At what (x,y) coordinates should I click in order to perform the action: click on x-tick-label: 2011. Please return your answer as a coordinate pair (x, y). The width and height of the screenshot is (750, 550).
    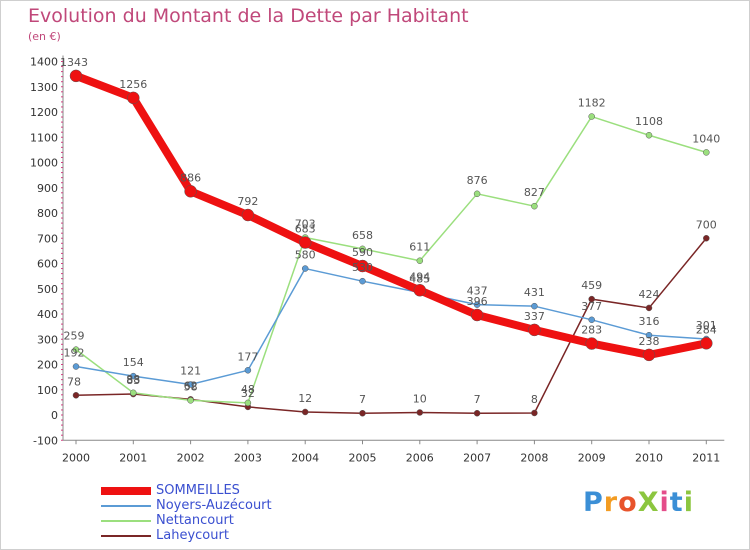
    Looking at the image, I should click on (706, 457).